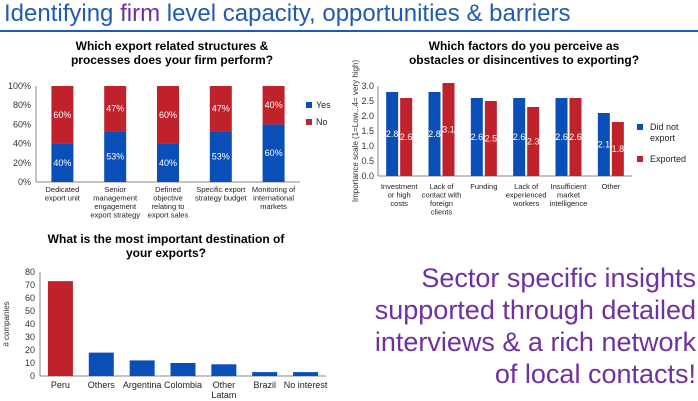 This screenshot has width=698, height=401. I want to click on y-tick-label: 40, so click(30, 324).